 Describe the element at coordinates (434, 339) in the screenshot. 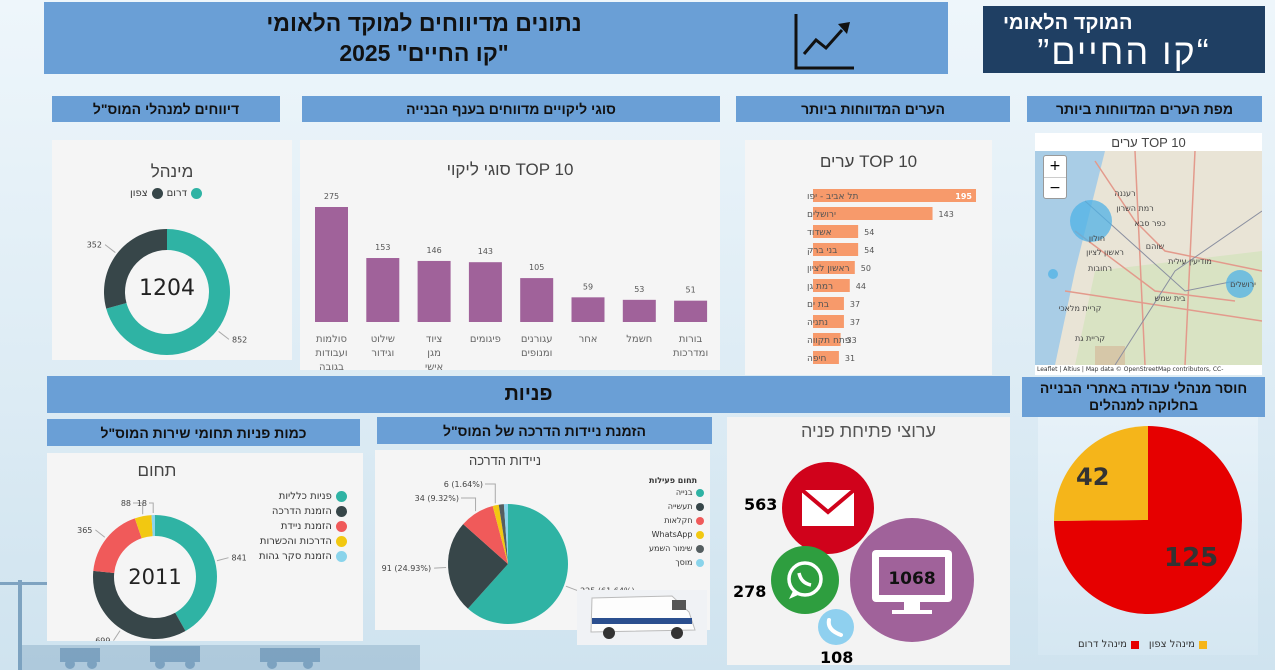

I see `bar-category-label: ציוד` at that location.